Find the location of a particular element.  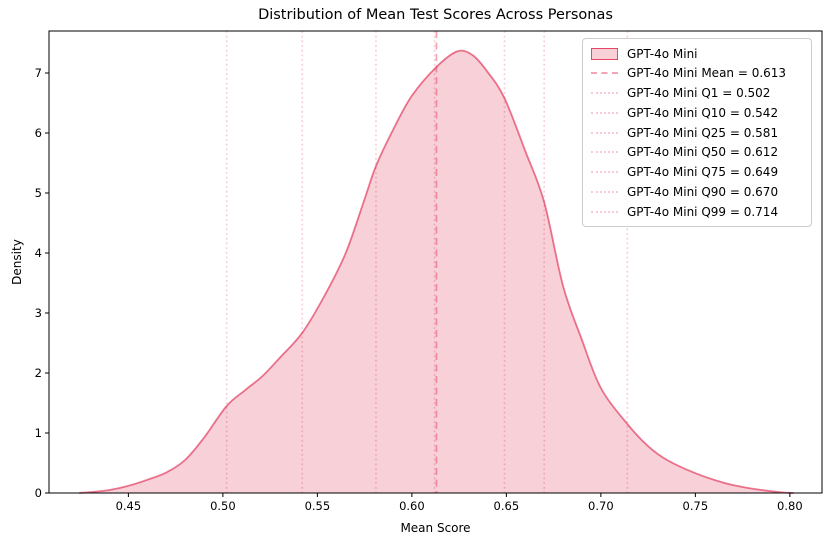

legend-entry-q50: GPT-4o Mini Q50 = 0.612 is located at coordinates (697, 152).